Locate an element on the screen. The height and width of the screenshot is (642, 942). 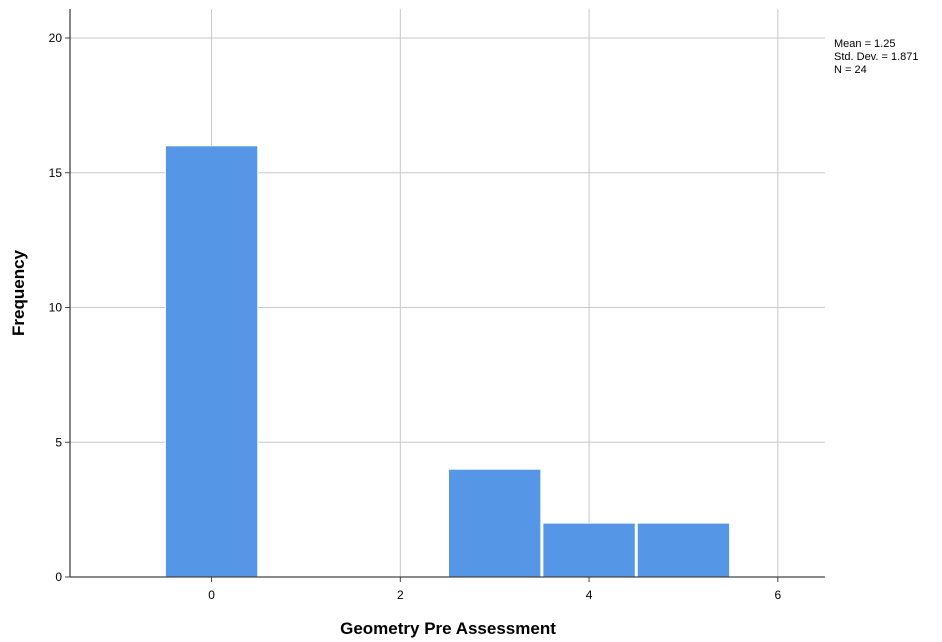
x-tick-label-4: 4 is located at coordinates (589, 595).